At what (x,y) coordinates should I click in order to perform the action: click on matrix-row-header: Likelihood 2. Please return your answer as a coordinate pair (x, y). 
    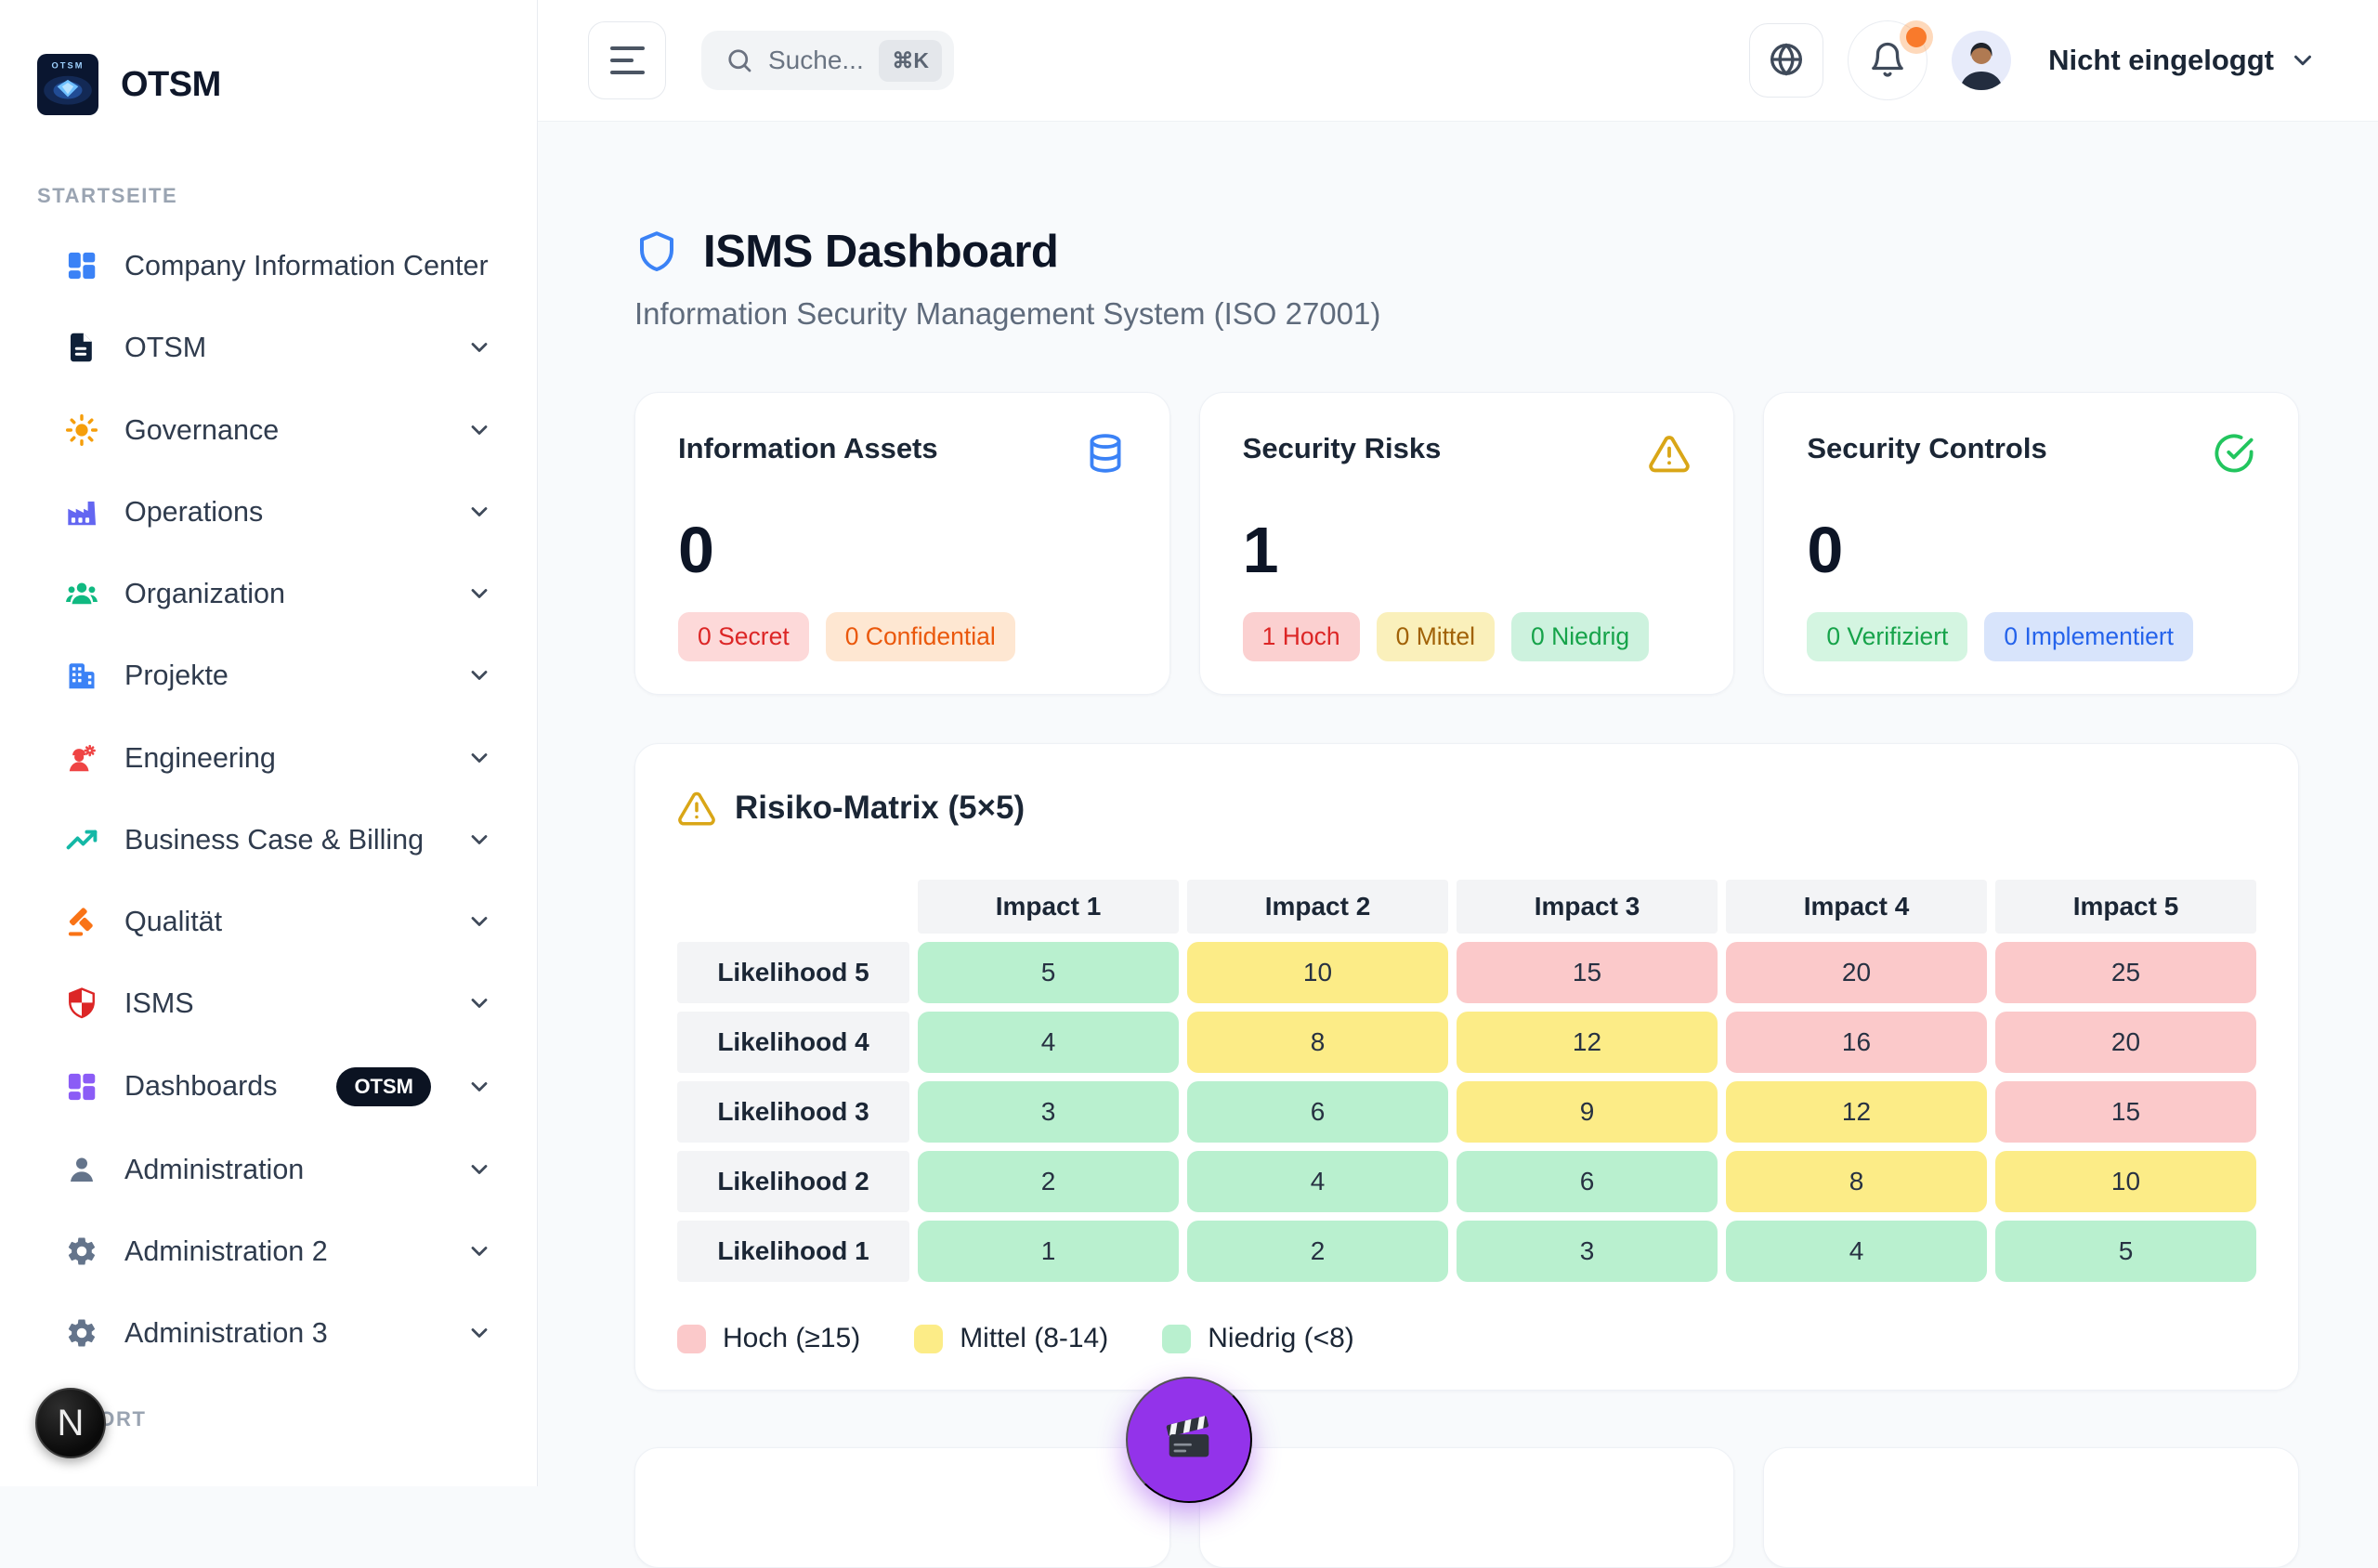
    Looking at the image, I should click on (793, 1181).